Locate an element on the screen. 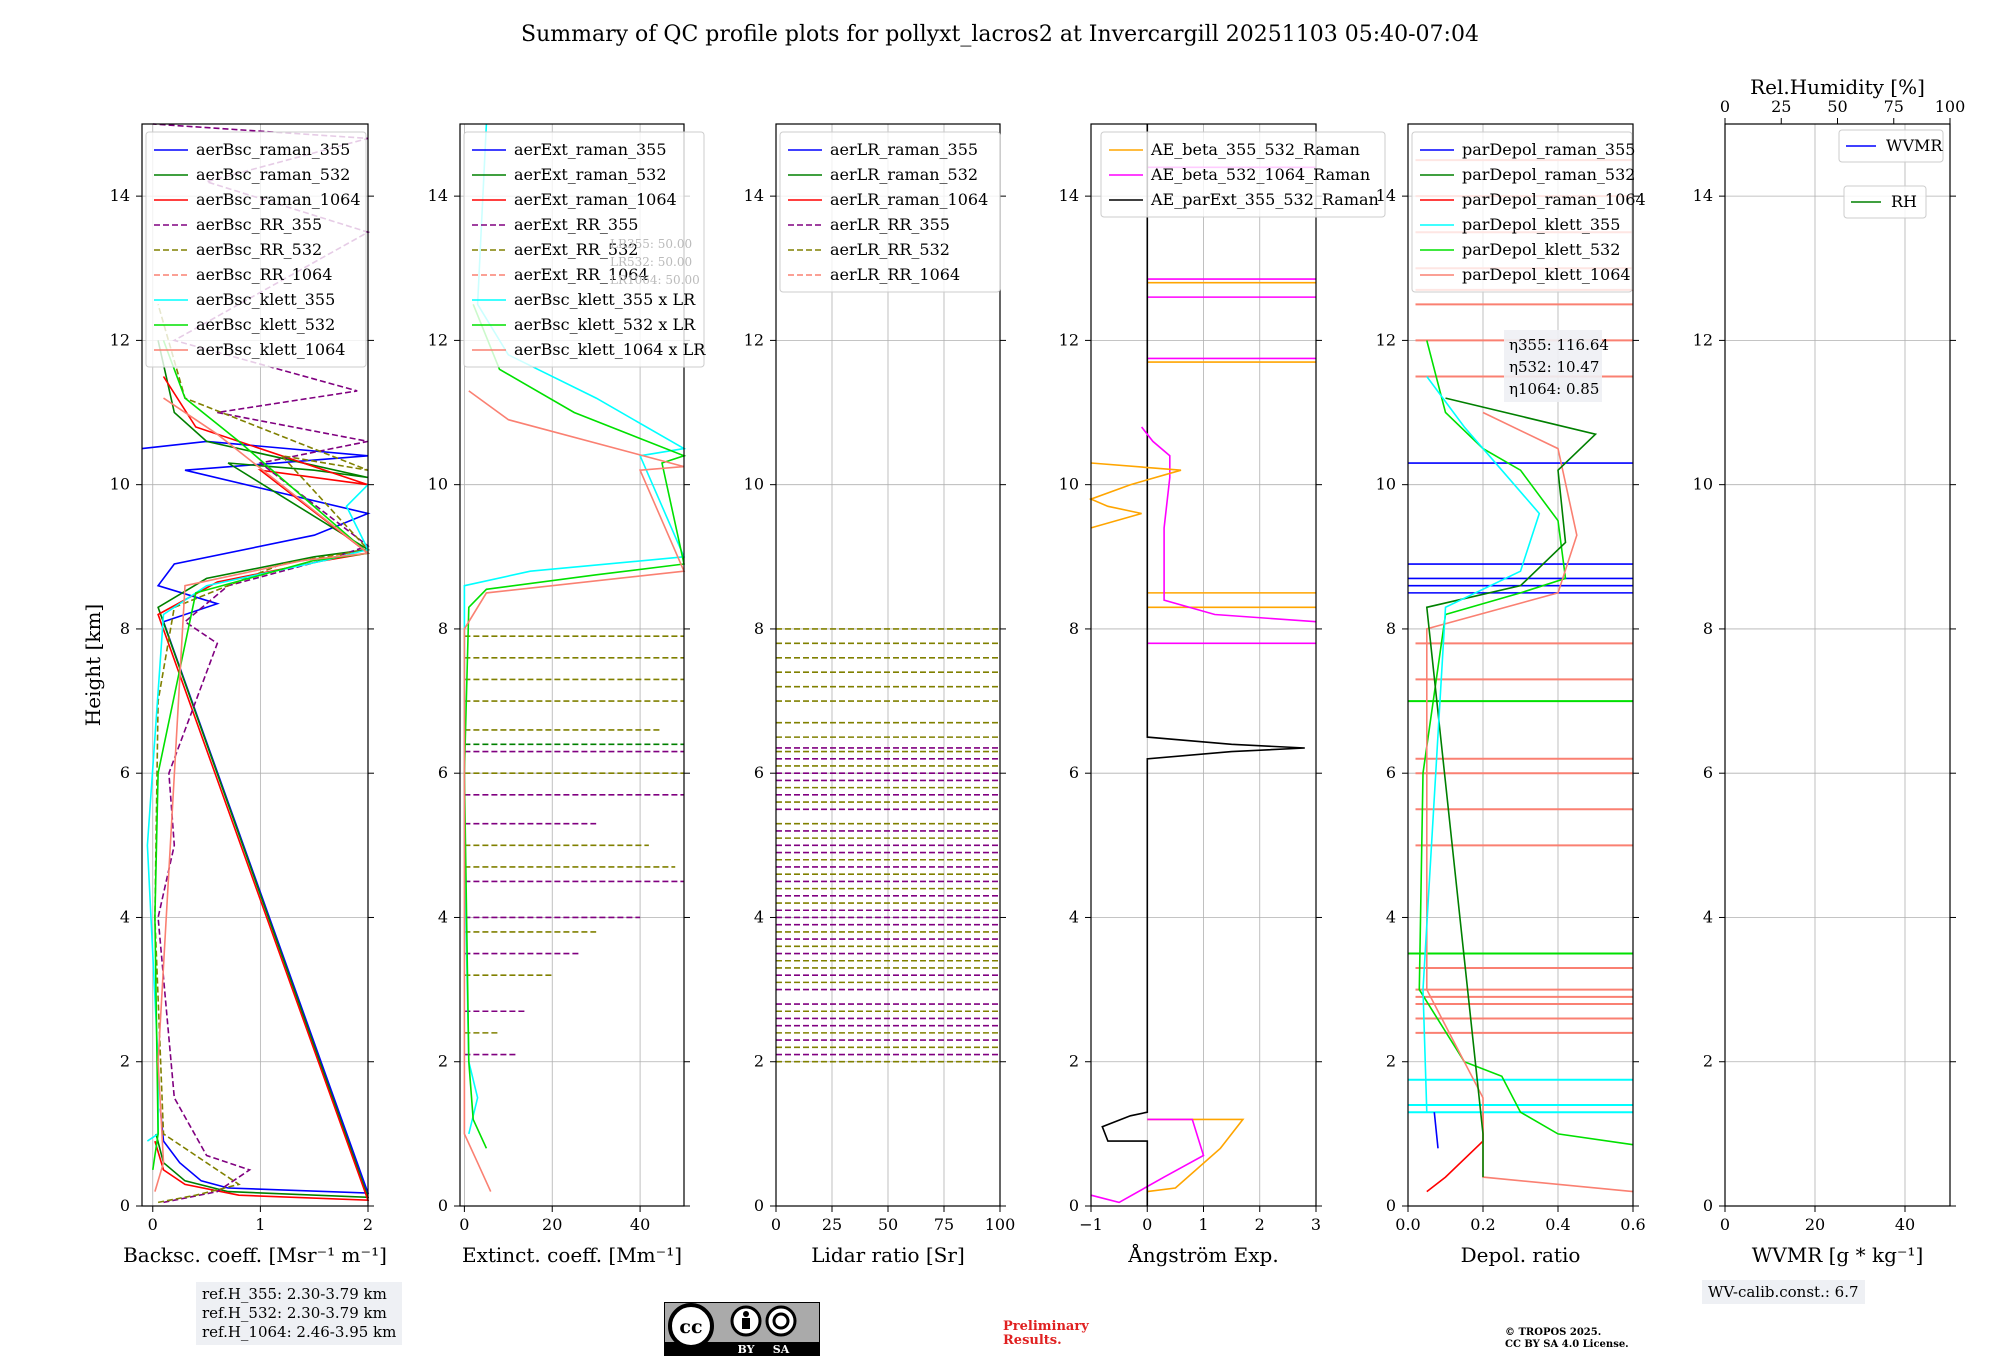 The width and height of the screenshot is (2000, 1360). top-x-tick-label: 25 is located at coordinates (1781, 106).